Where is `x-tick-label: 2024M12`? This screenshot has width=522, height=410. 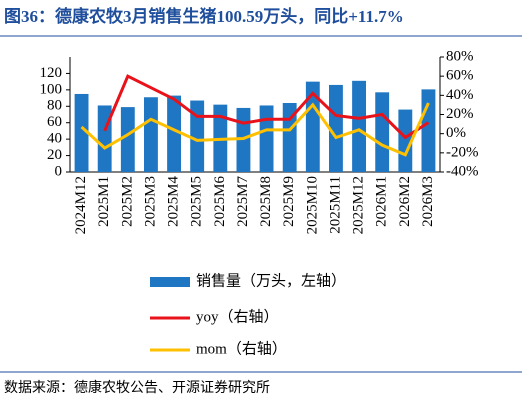 x-tick-label: 2024M12 is located at coordinates (81, 205).